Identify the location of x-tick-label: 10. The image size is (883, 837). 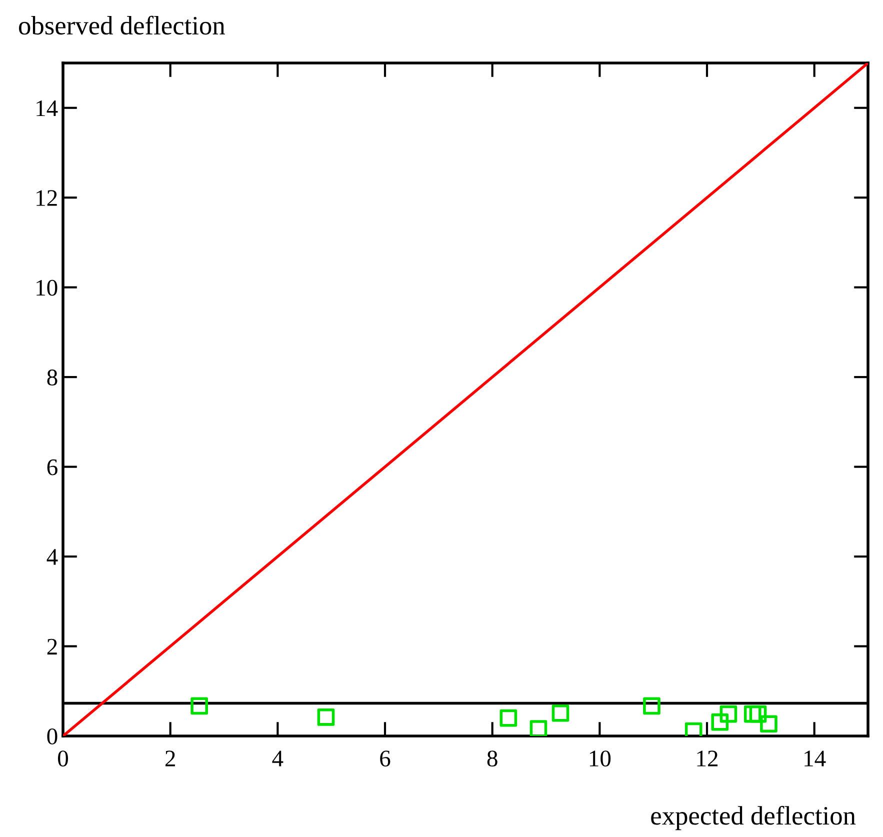
(600, 758).